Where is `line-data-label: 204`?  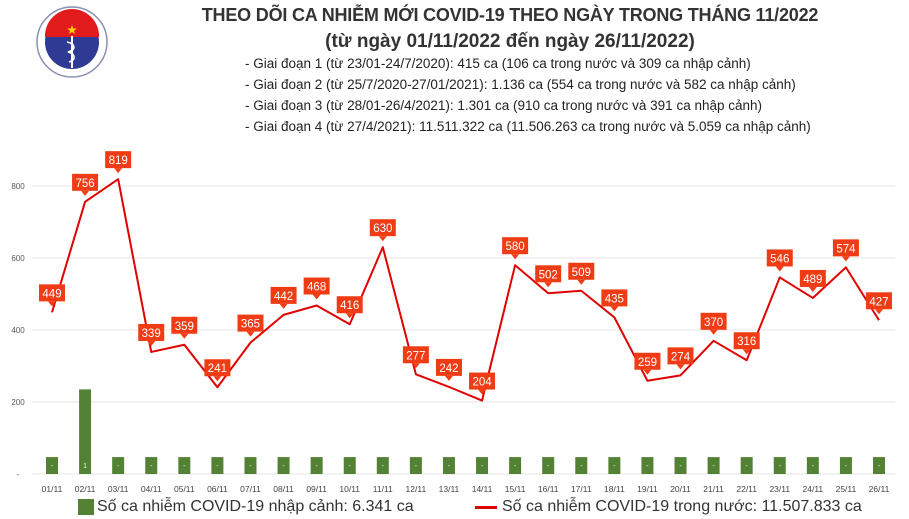 line-data-label: 204 is located at coordinates (482, 383).